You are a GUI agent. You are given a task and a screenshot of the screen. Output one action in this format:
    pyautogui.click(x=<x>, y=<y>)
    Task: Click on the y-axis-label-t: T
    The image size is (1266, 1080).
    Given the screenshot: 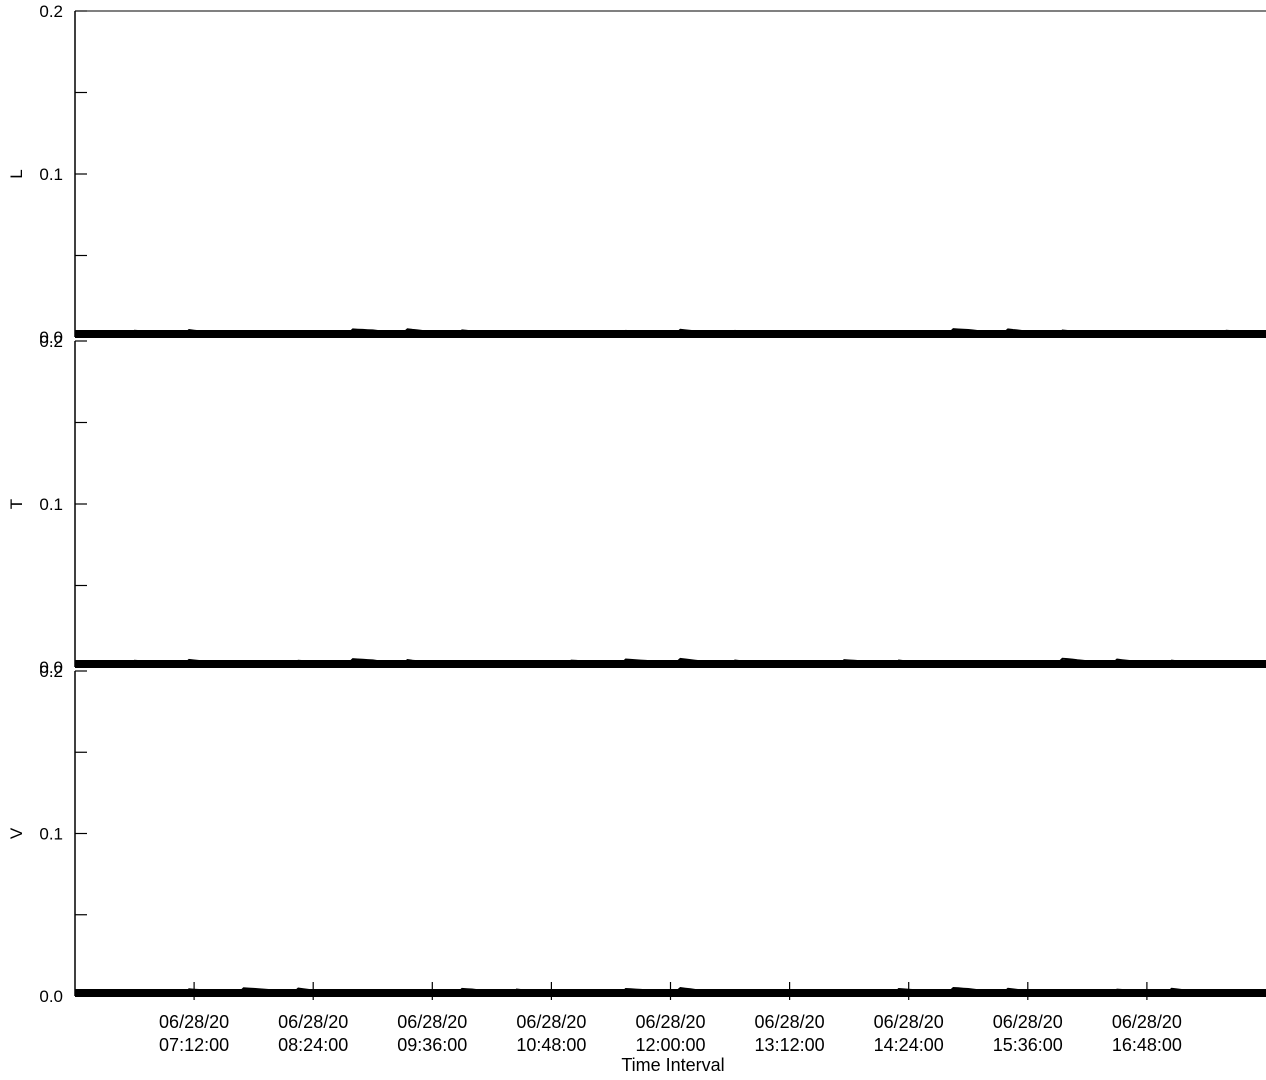 What is the action you would take?
    pyautogui.click(x=16, y=504)
    